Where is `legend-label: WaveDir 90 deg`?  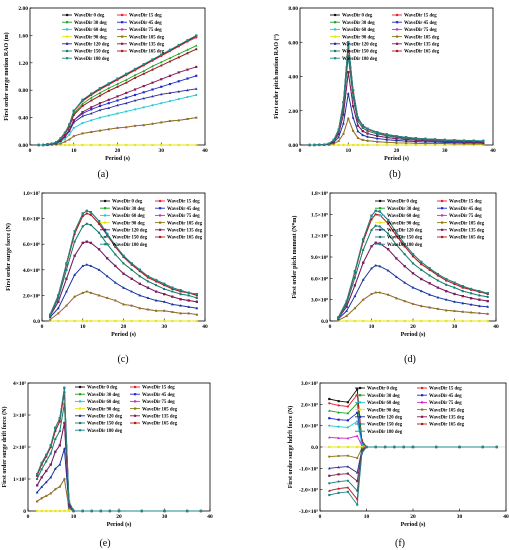
legend-label: WaveDir 90 deg is located at coordinates (358, 37).